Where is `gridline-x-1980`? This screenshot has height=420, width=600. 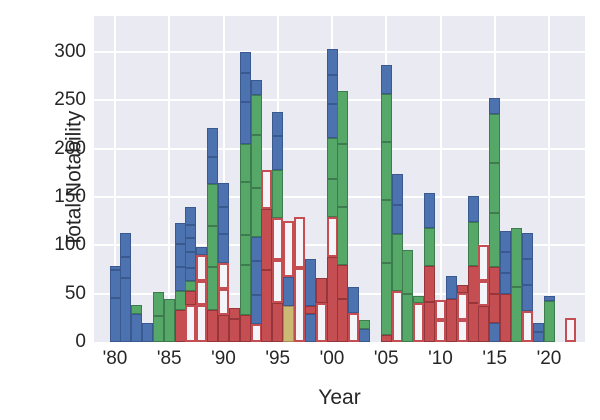
gridline-x-1980 is located at coordinates (115, 179).